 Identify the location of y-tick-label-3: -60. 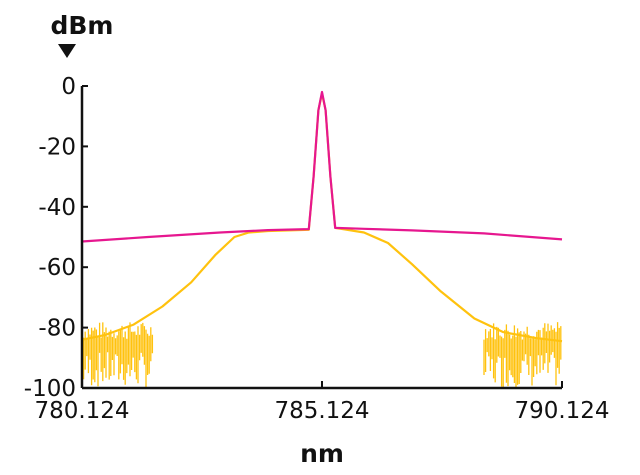
(57, 268).